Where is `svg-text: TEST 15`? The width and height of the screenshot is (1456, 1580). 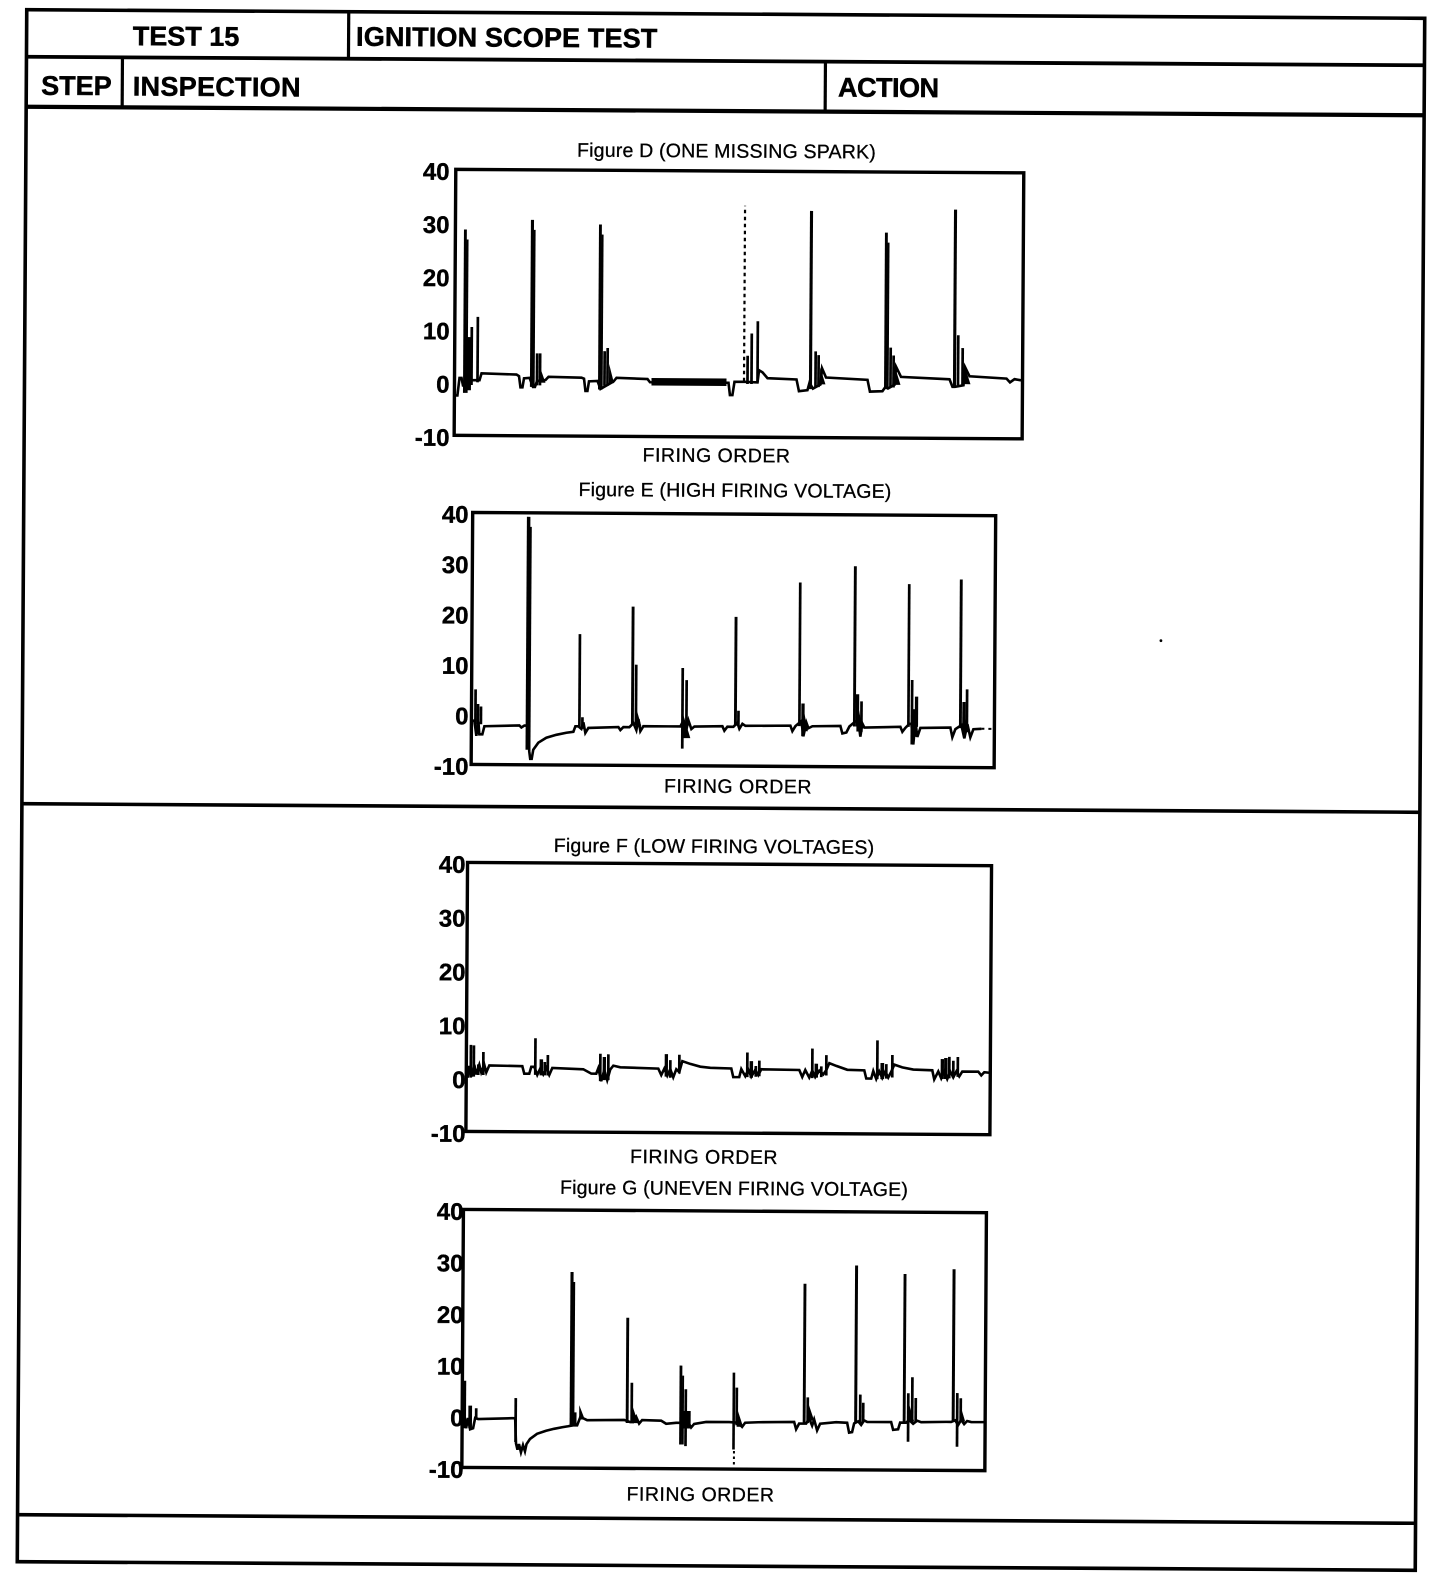 svg-text: TEST 15 is located at coordinates (186, 36).